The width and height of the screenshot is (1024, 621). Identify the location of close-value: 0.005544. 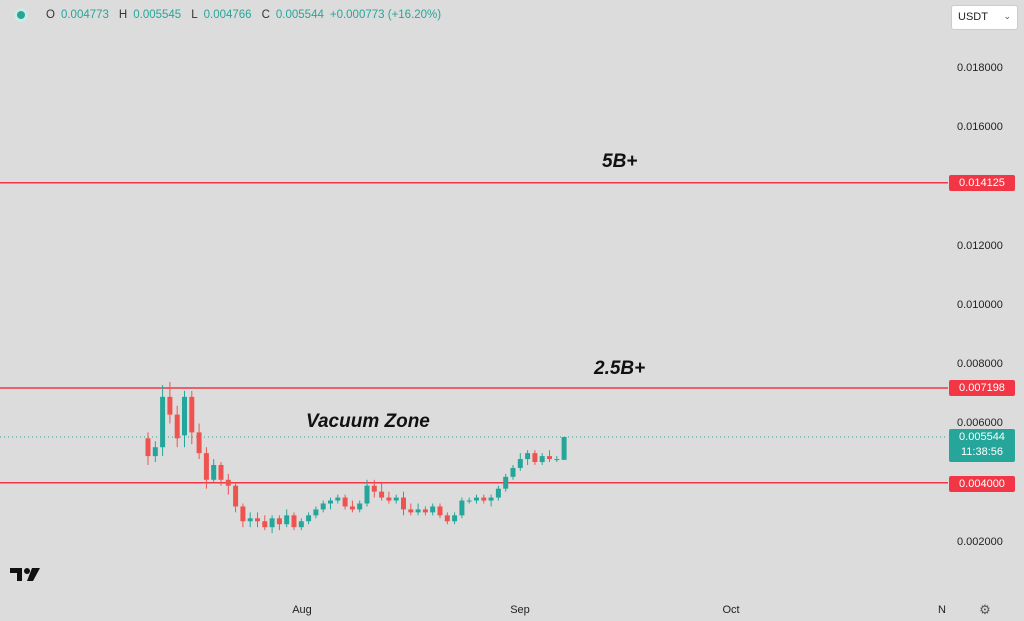
(299, 15).